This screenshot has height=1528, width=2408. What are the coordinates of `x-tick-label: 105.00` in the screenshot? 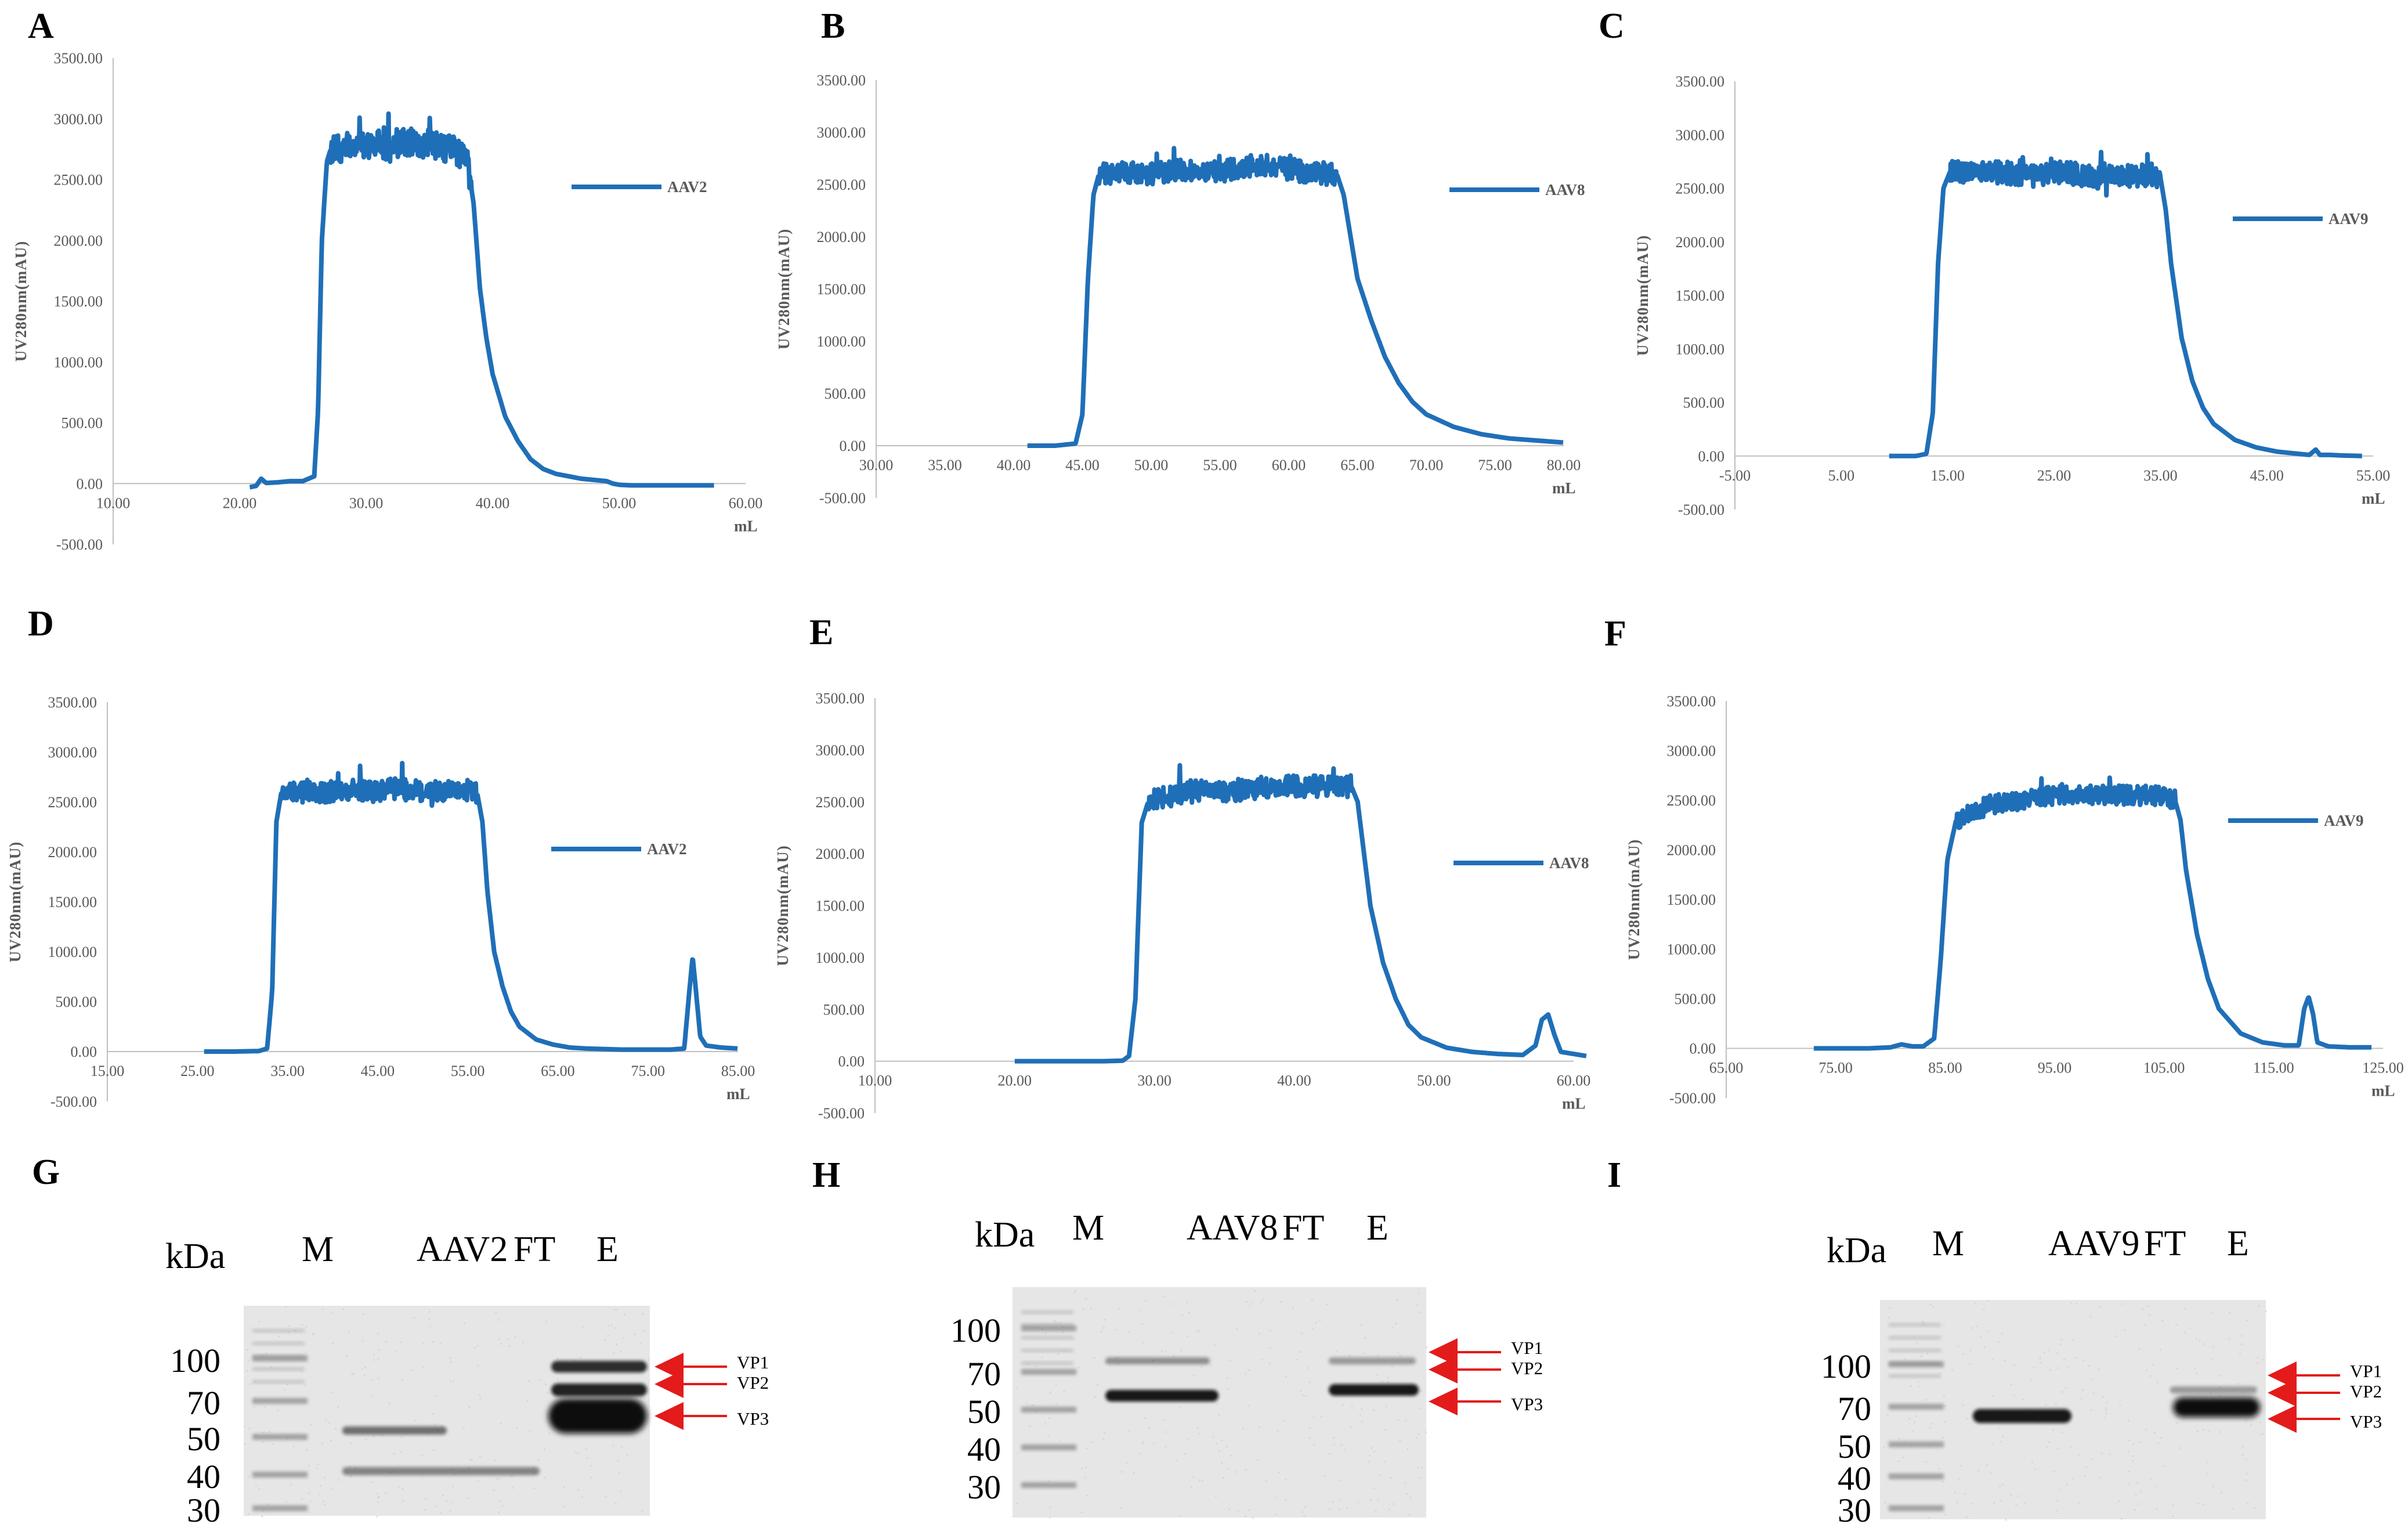 It's located at (2164, 1068).